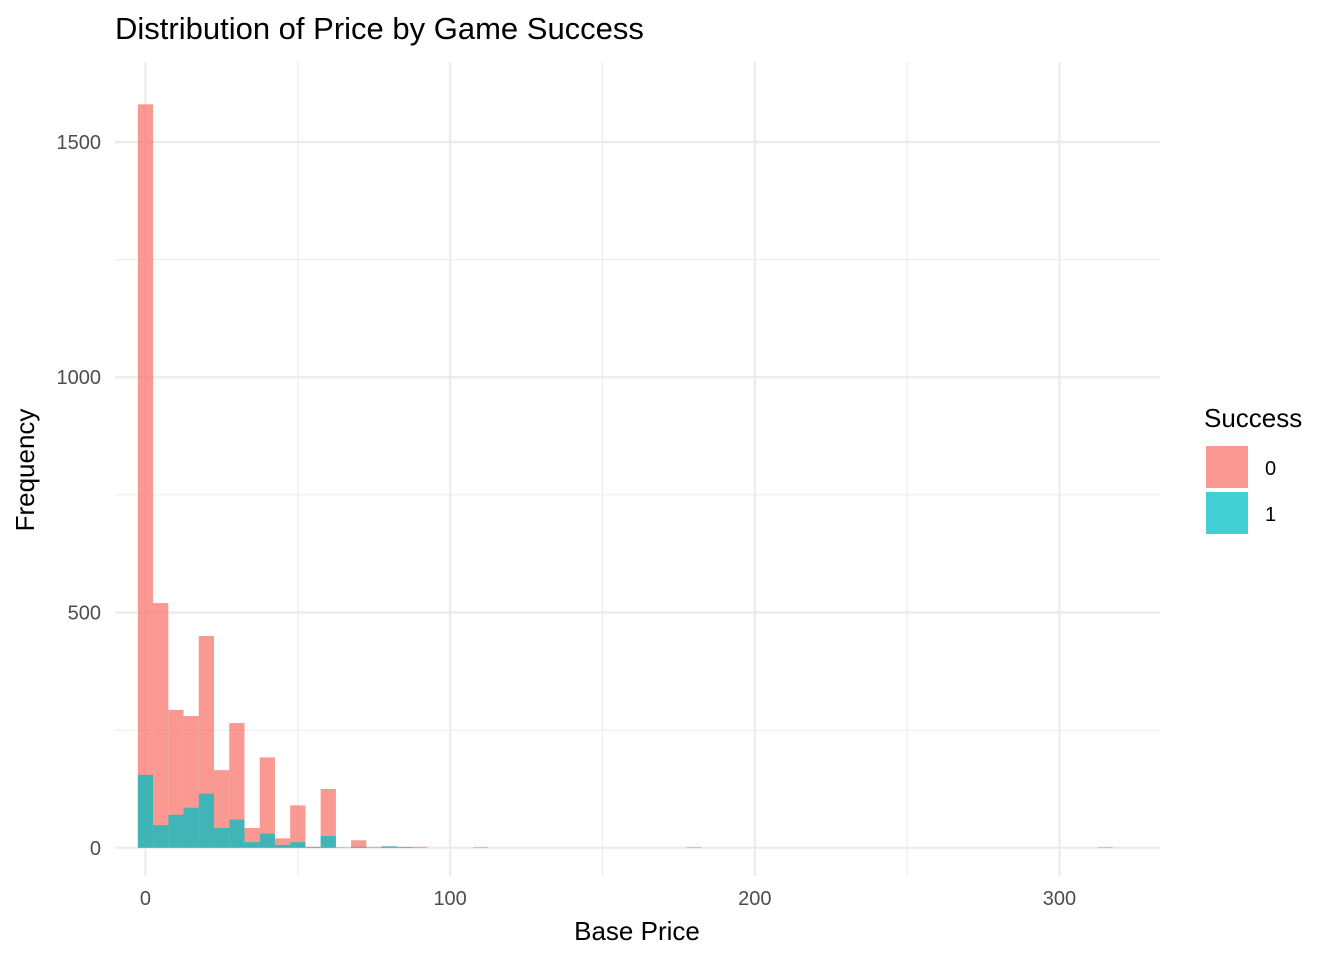 The image size is (1344, 960). What do you see at coordinates (79, 378) in the screenshot?
I see `y-tick-label: 1000` at bounding box center [79, 378].